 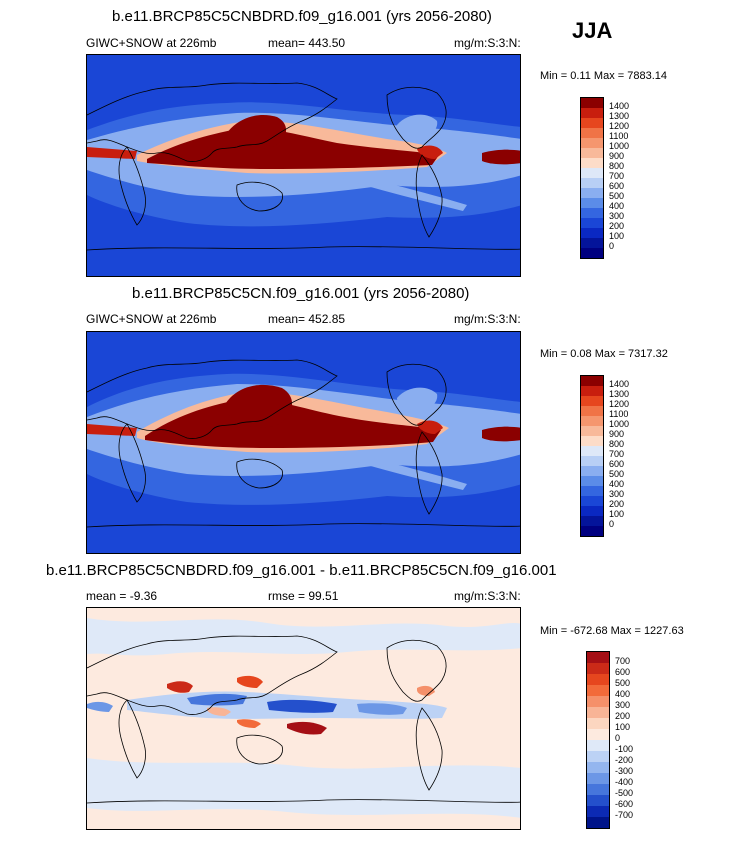 I want to click on panel2-colorbar, so click(x=592, y=456).